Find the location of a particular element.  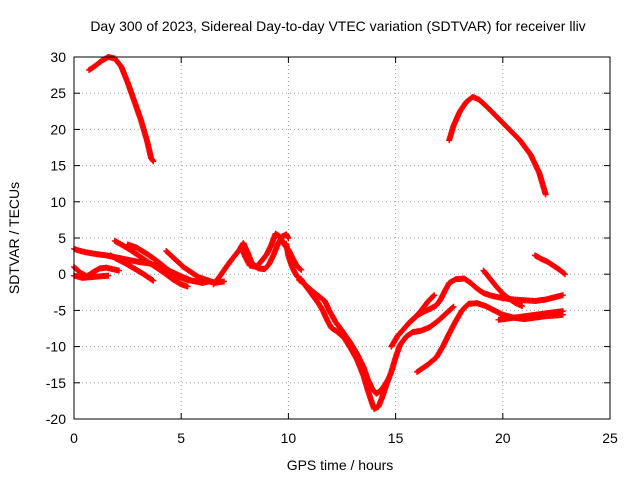

y-tick-label: 30 is located at coordinates (58, 57).